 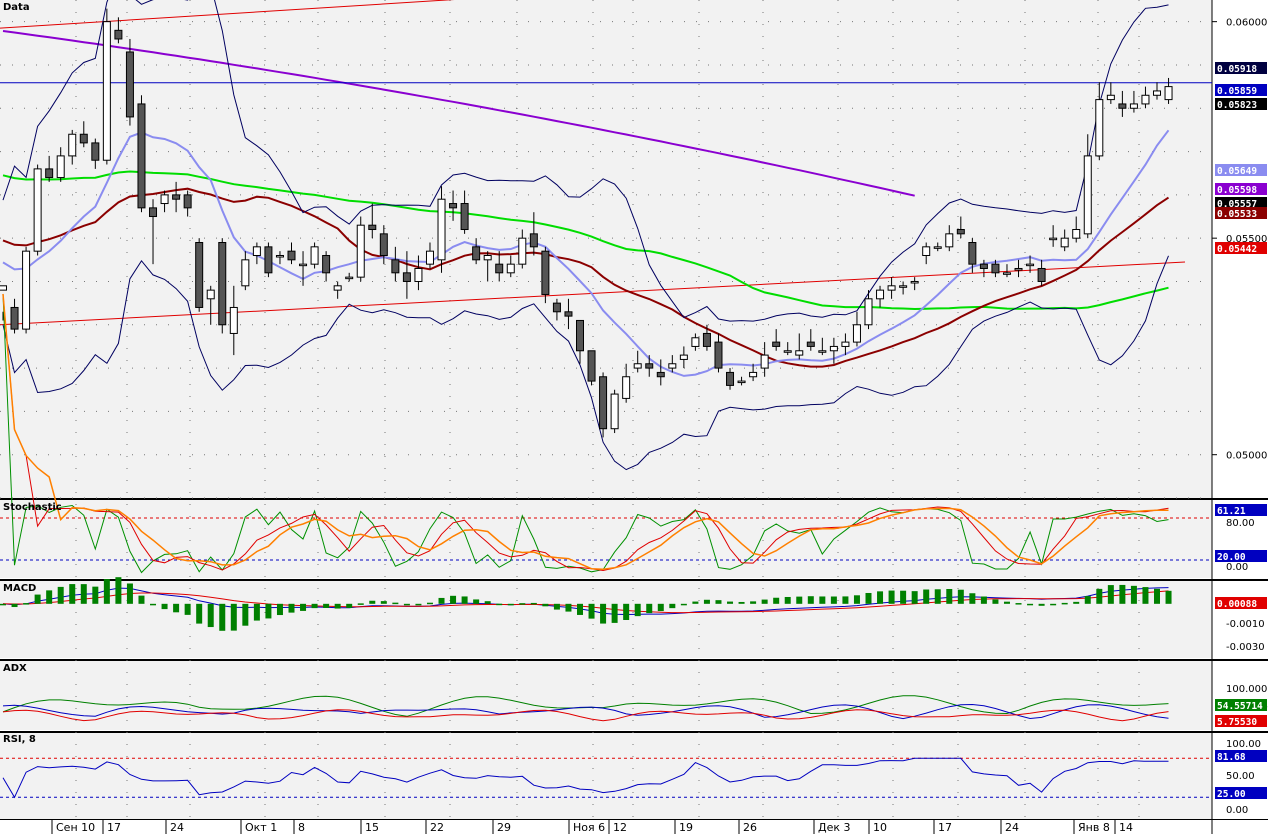 What do you see at coordinates (606, 776) in the screenshot?
I see `rsi-plot-area` at bounding box center [606, 776].